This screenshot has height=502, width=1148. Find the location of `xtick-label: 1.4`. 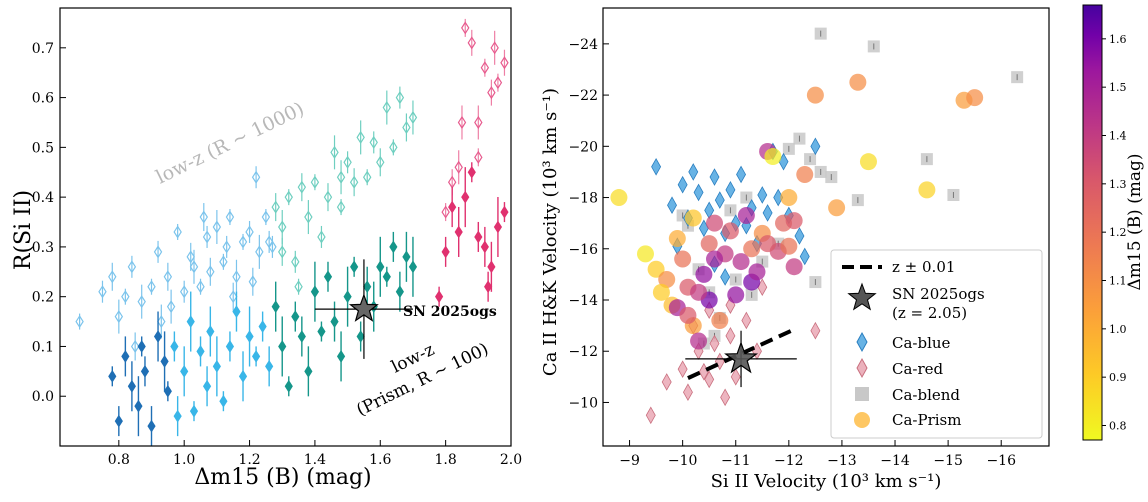

xtick-label: 1.4 is located at coordinates (315, 460).